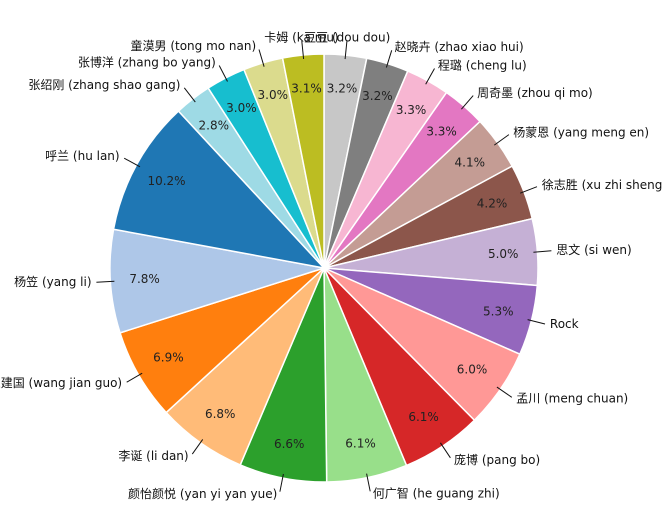 This screenshot has width=662, height=518. What do you see at coordinates (347, 38) in the screenshot?
I see `slice-label: 豆豆 (dou dou)` at bounding box center [347, 38].